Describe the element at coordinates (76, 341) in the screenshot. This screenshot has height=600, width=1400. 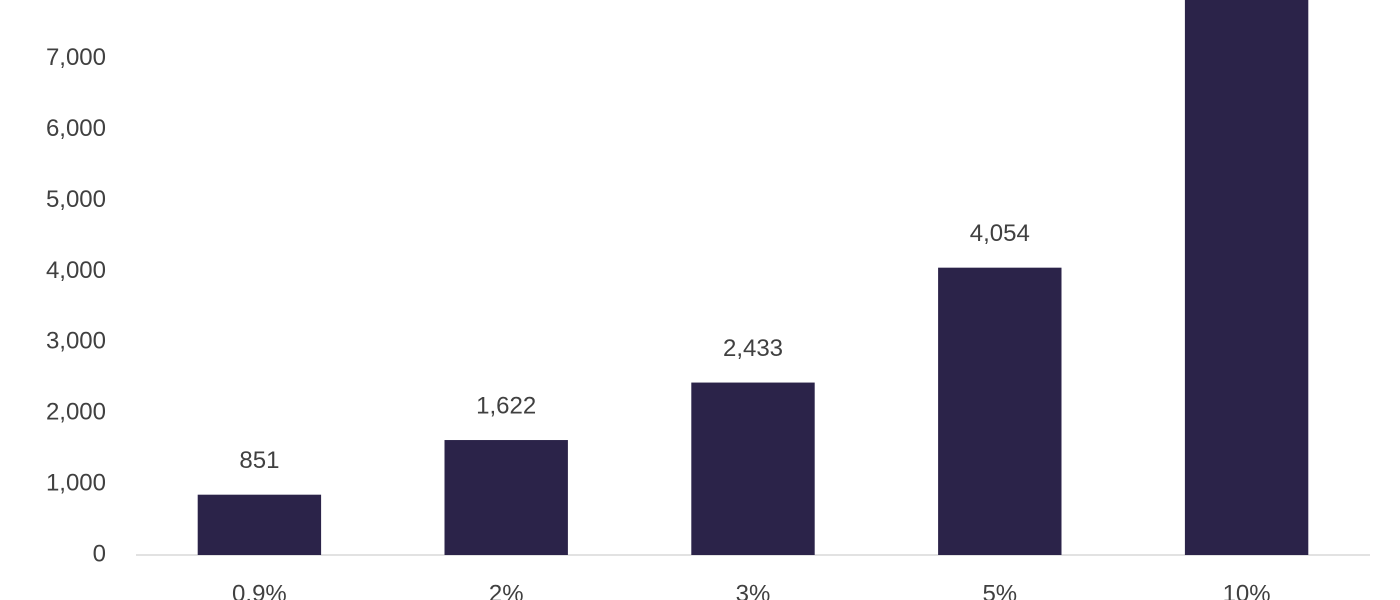
I see `y-tick-label: 3,000` at that location.